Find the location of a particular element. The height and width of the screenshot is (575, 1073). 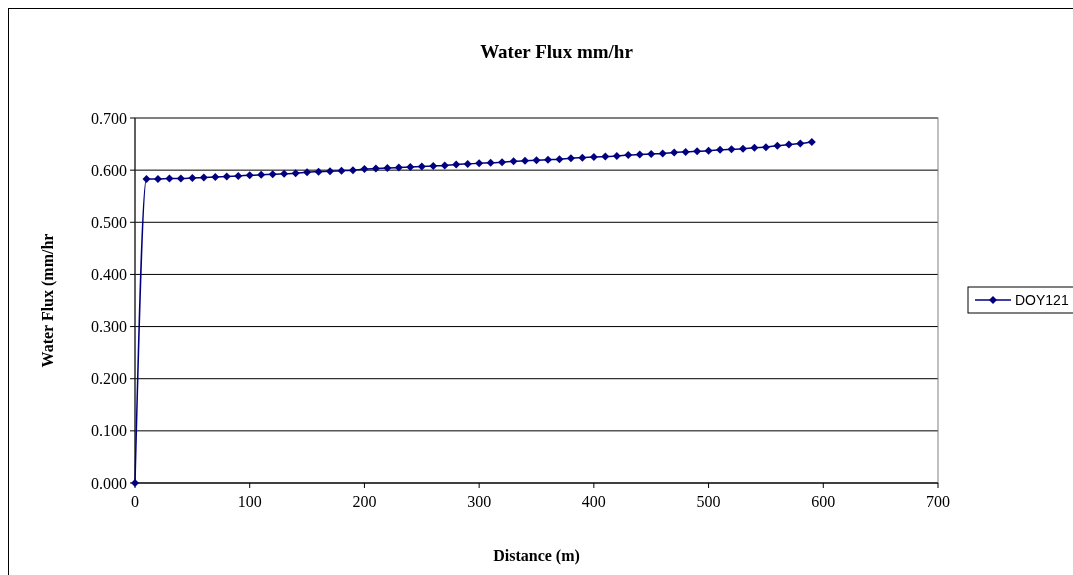

x-tick-label: 700 is located at coordinates (938, 501).